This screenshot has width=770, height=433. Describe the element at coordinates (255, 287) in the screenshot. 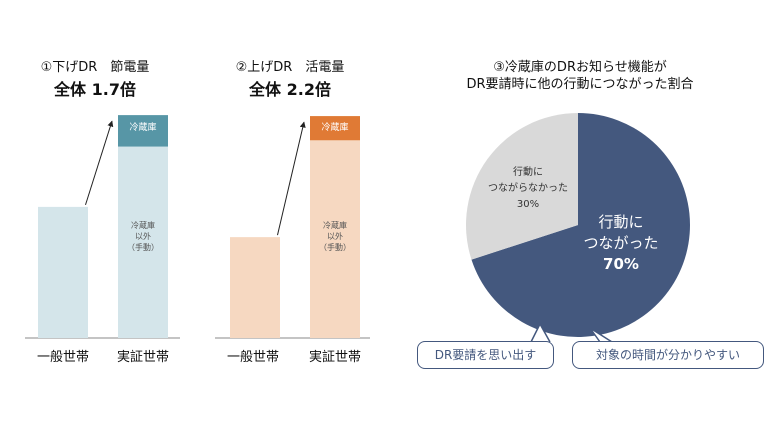

I see `panel2-bar-0-other` at that location.